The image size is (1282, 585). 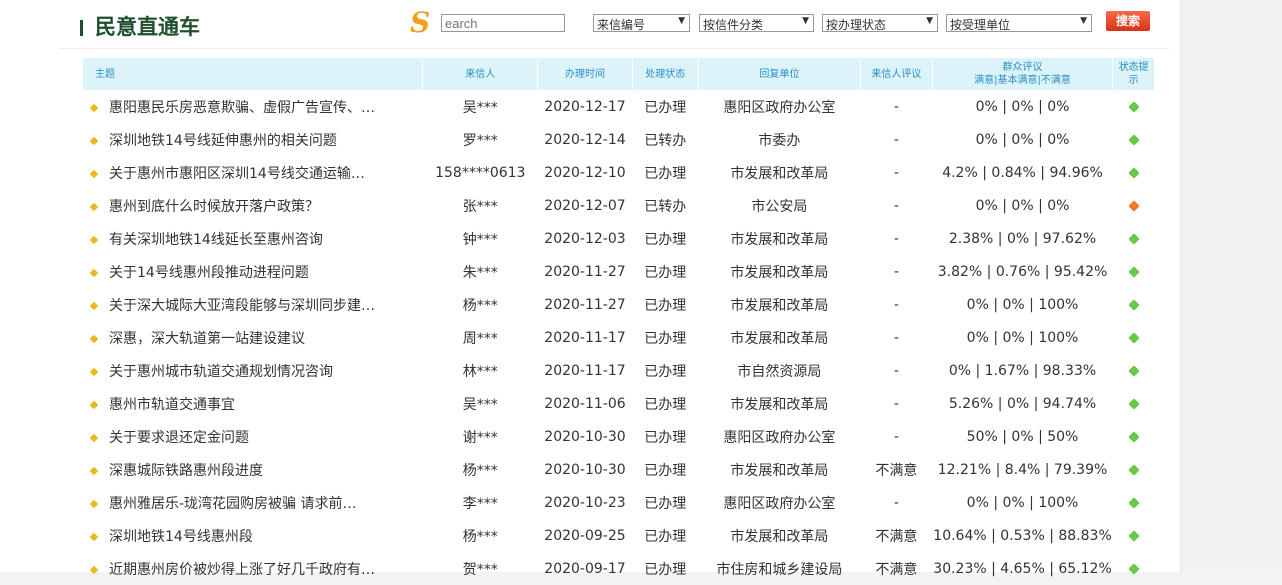 I want to click on date-cell: 2020-09-17, so click(x=585, y=568).